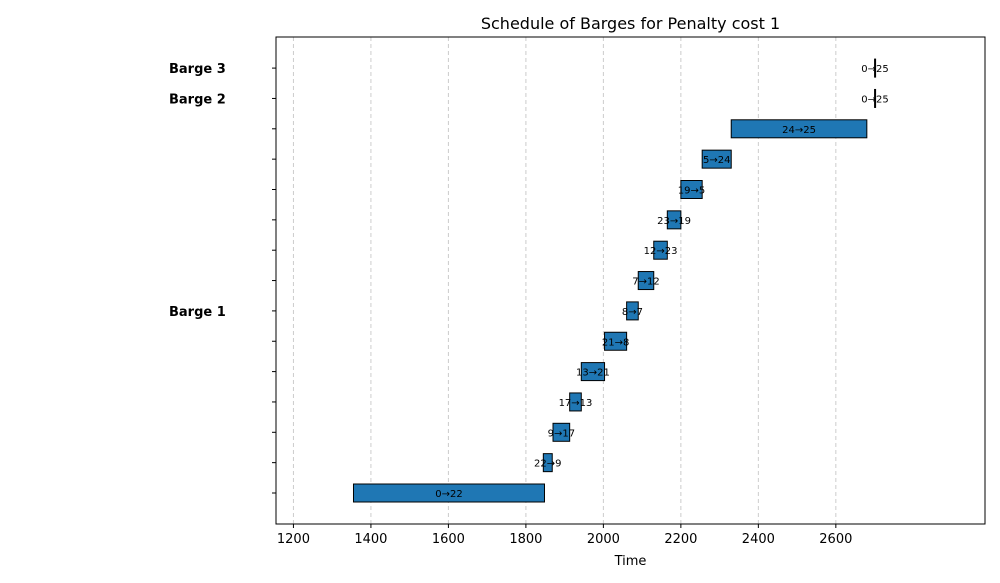 This screenshot has width=1000, height=583. Describe the element at coordinates (448, 539) in the screenshot. I see `x-tick-label: 1600` at that location.